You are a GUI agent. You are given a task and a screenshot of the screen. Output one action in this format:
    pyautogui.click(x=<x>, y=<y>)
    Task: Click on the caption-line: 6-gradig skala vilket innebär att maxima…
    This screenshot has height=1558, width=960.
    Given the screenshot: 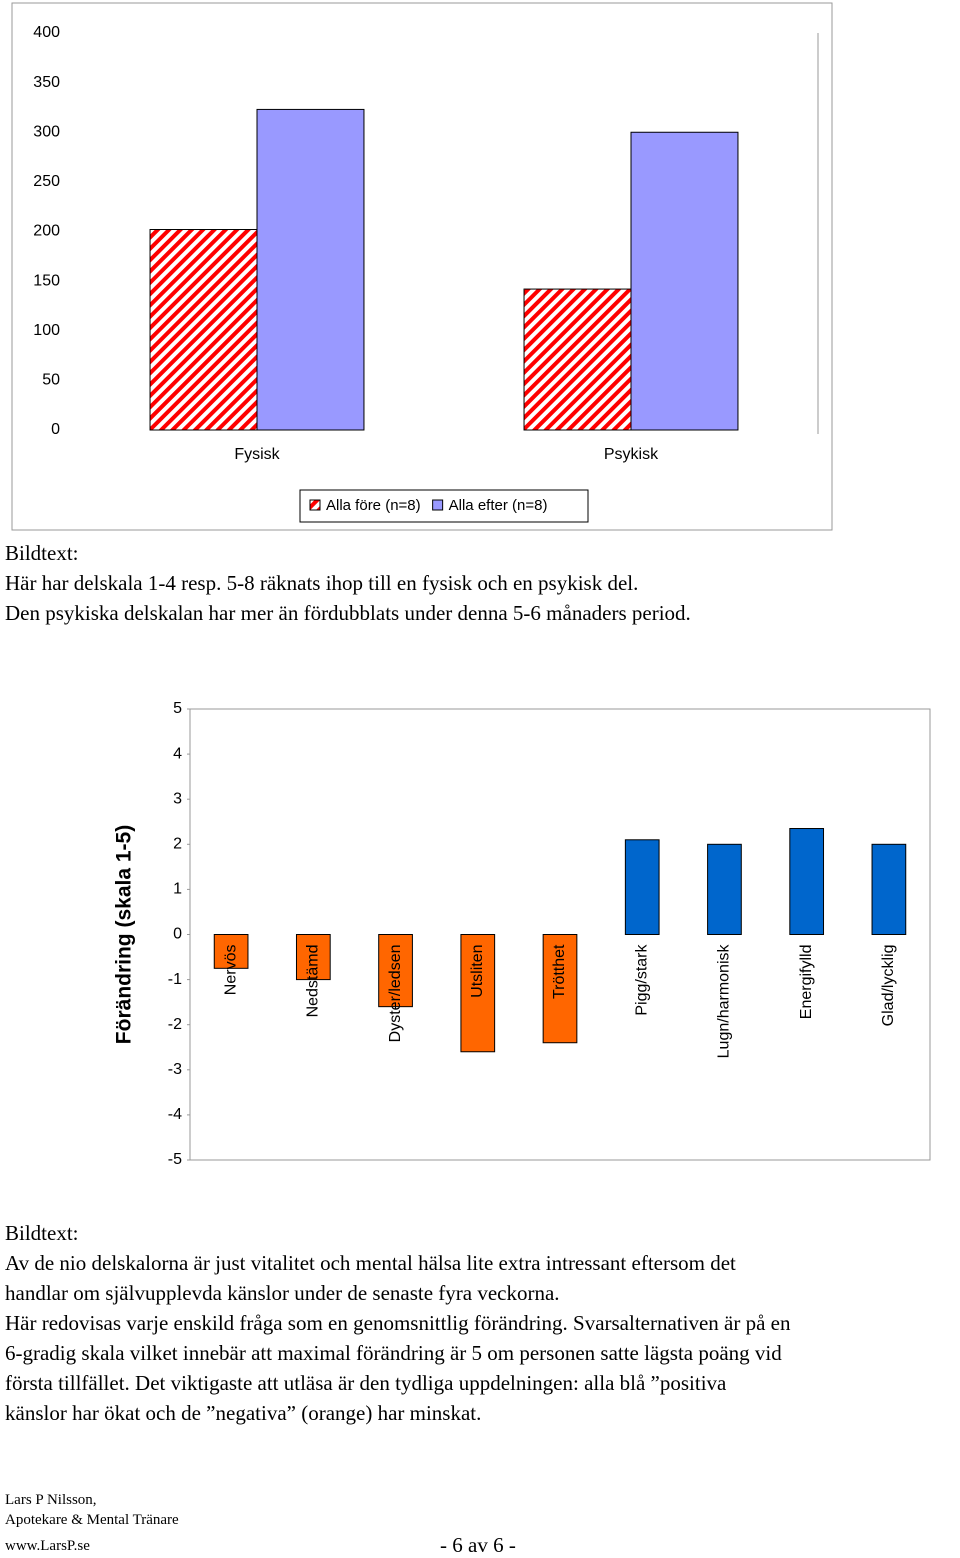 What is the action you would take?
    pyautogui.click(x=393, y=1353)
    